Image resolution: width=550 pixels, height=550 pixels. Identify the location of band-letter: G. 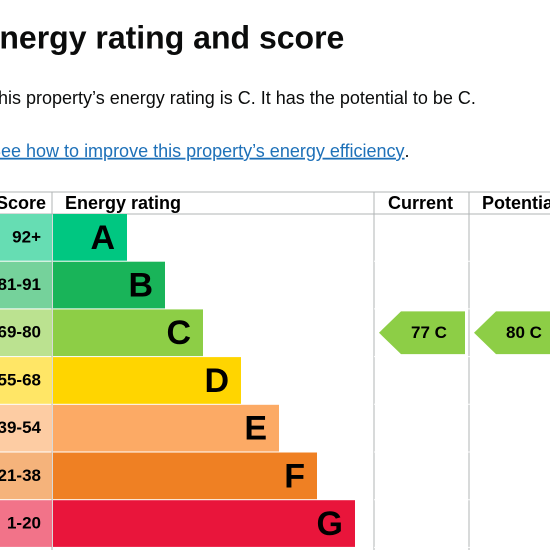
(330, 524).